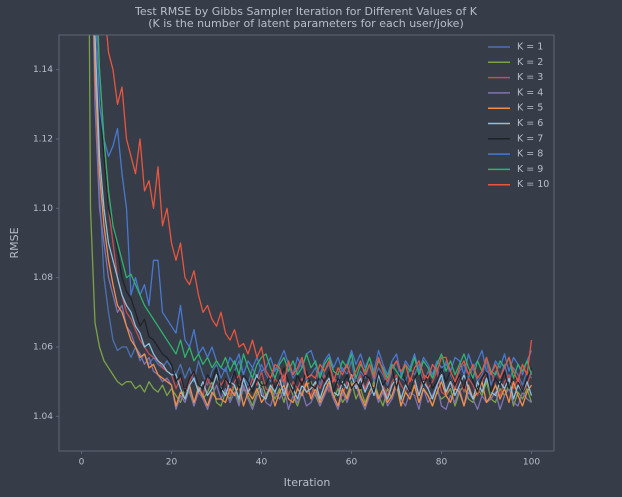 Image resolution: width=622 pixels, height=497 pixels. I want to click on legend-label: K = 8, so click(530, 154).